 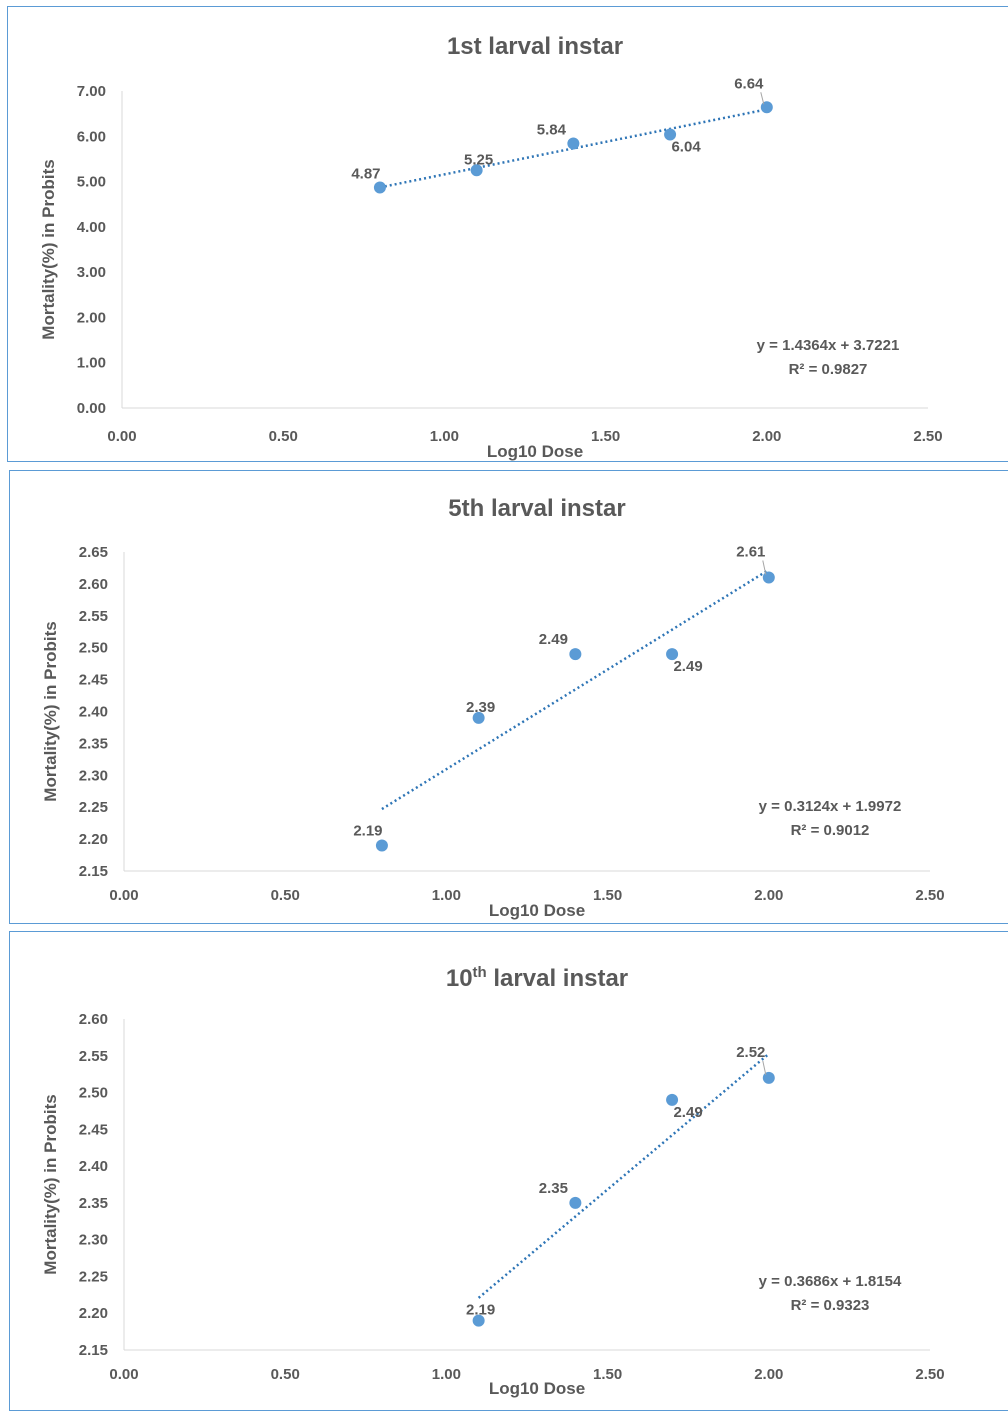 What do you see at coordinates (830, 830) in the screenshot?
I see `trendline-r-squared: R² = 0.9012` at bounding box center [830, 830].